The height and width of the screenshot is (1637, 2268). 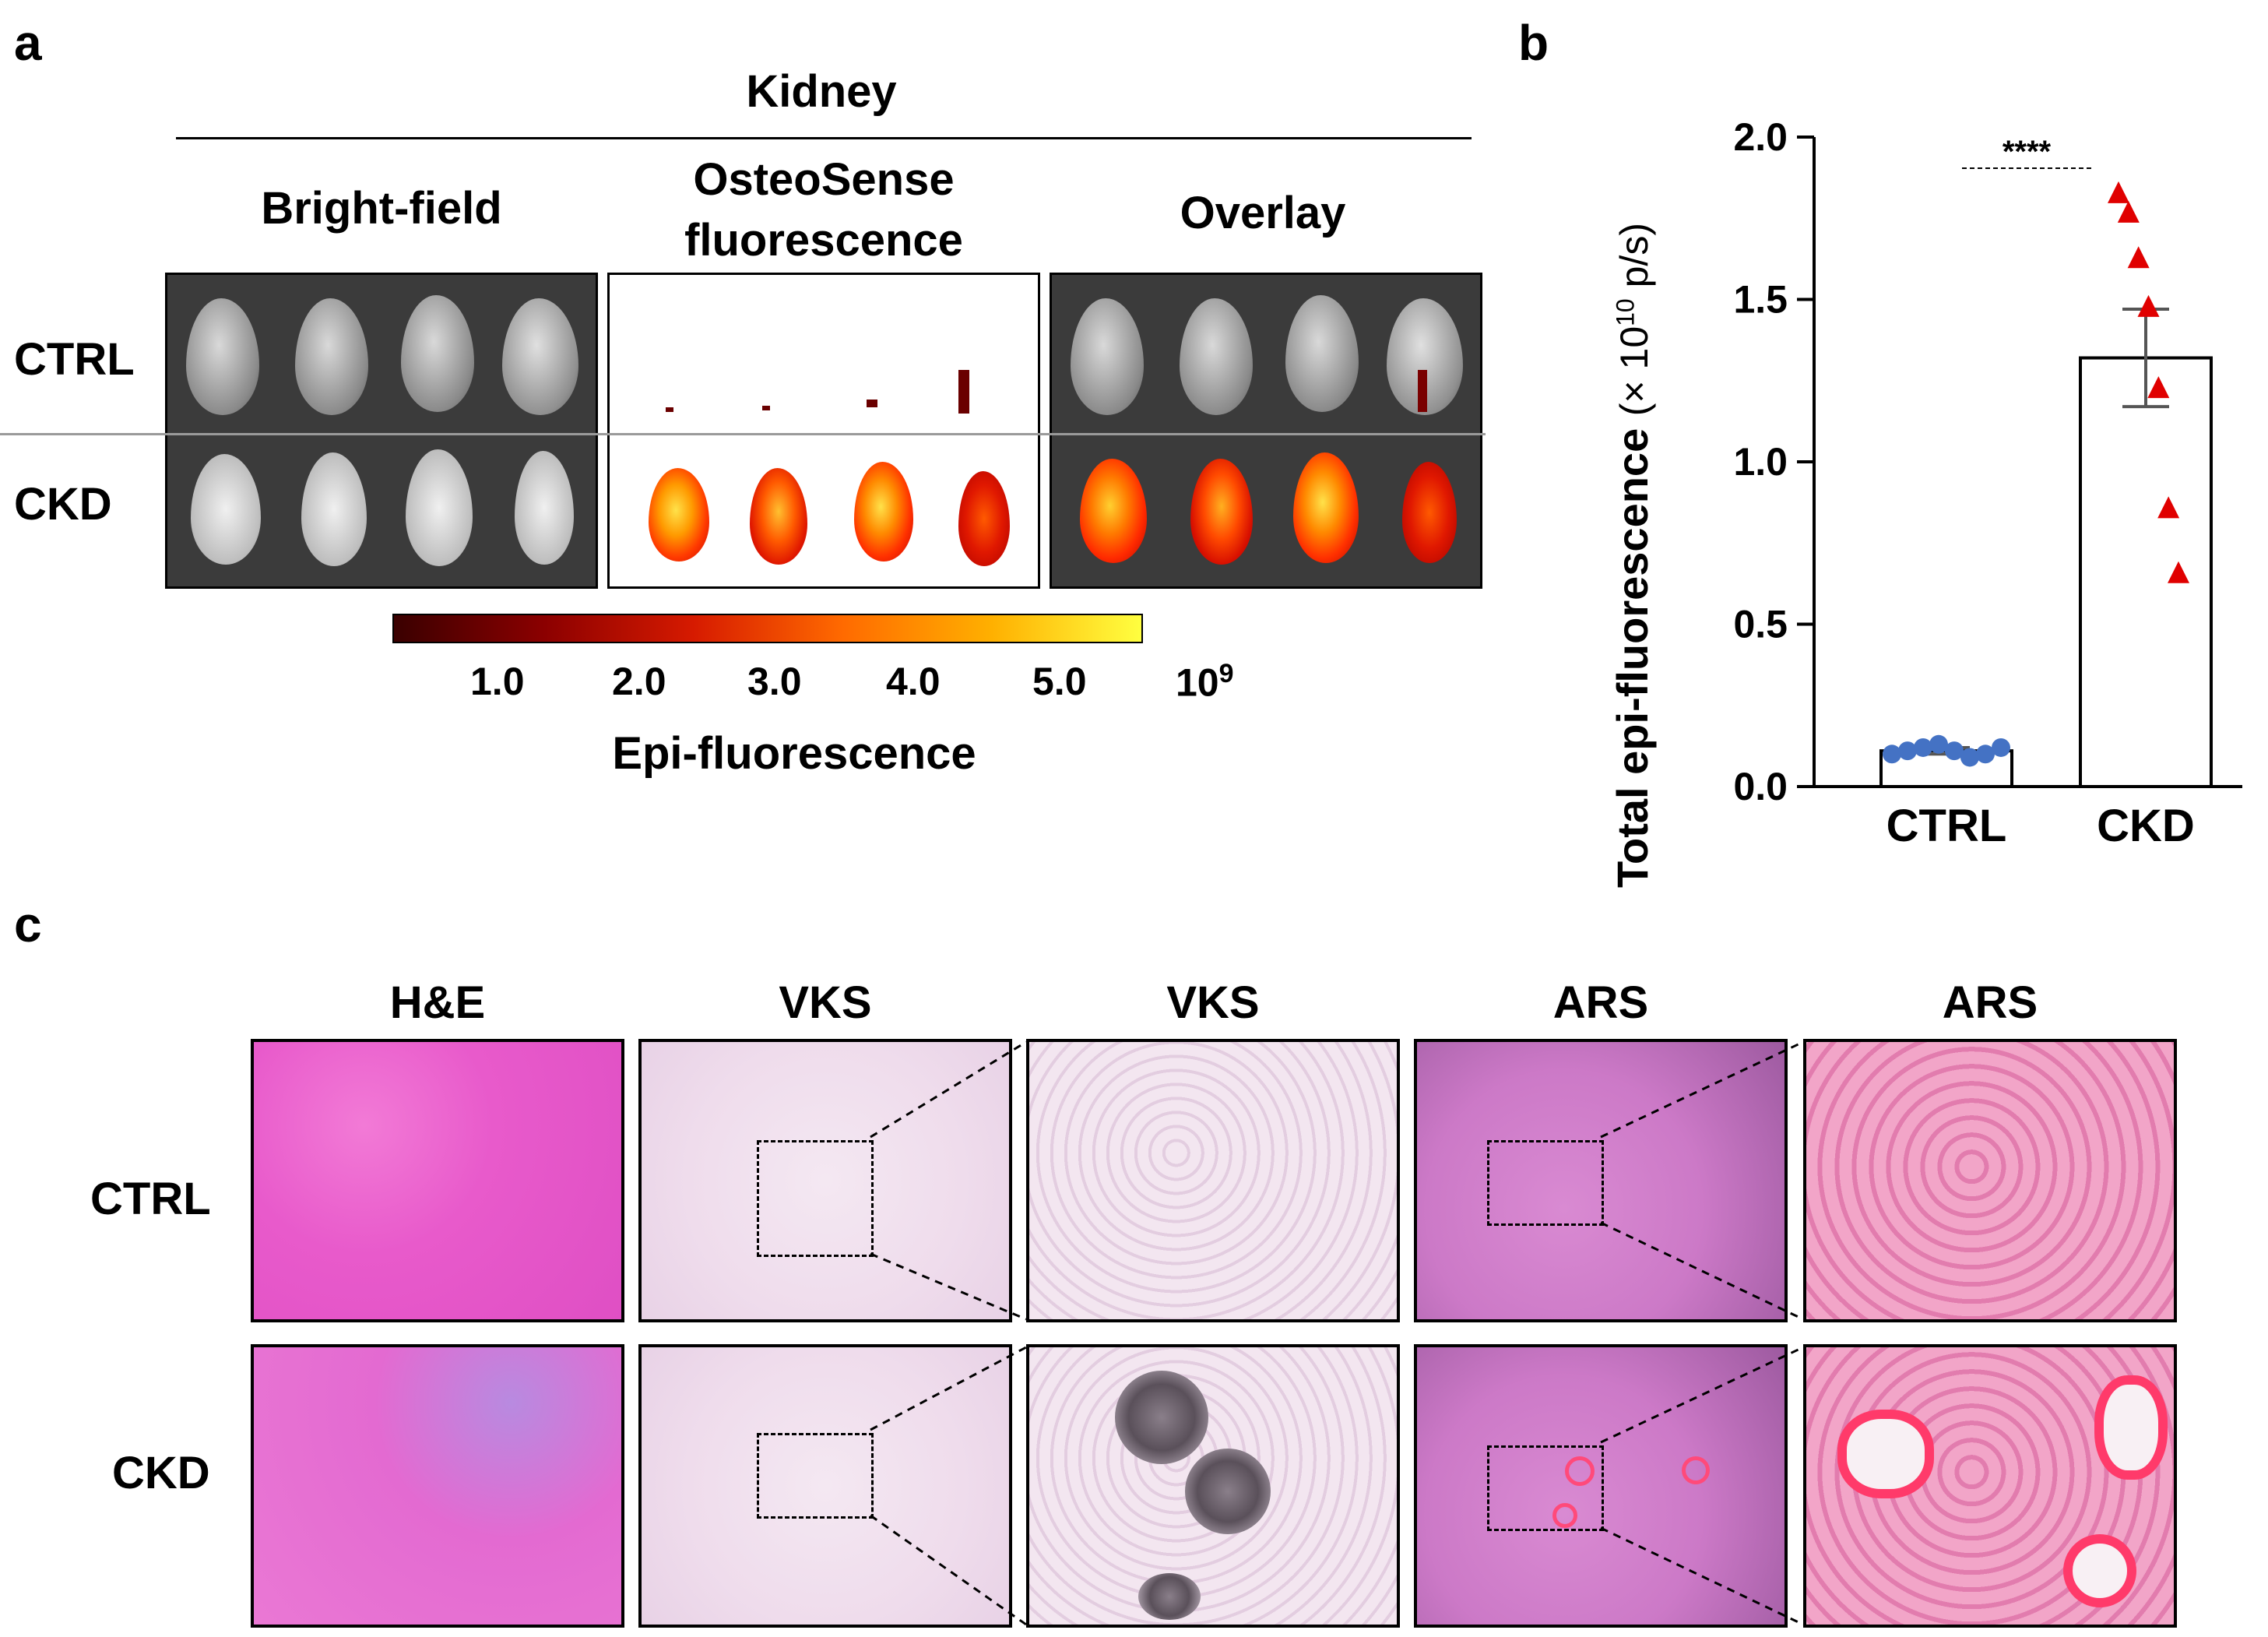 I want to click on y-tick-label: 1.0, so click(x=1761, y=462).